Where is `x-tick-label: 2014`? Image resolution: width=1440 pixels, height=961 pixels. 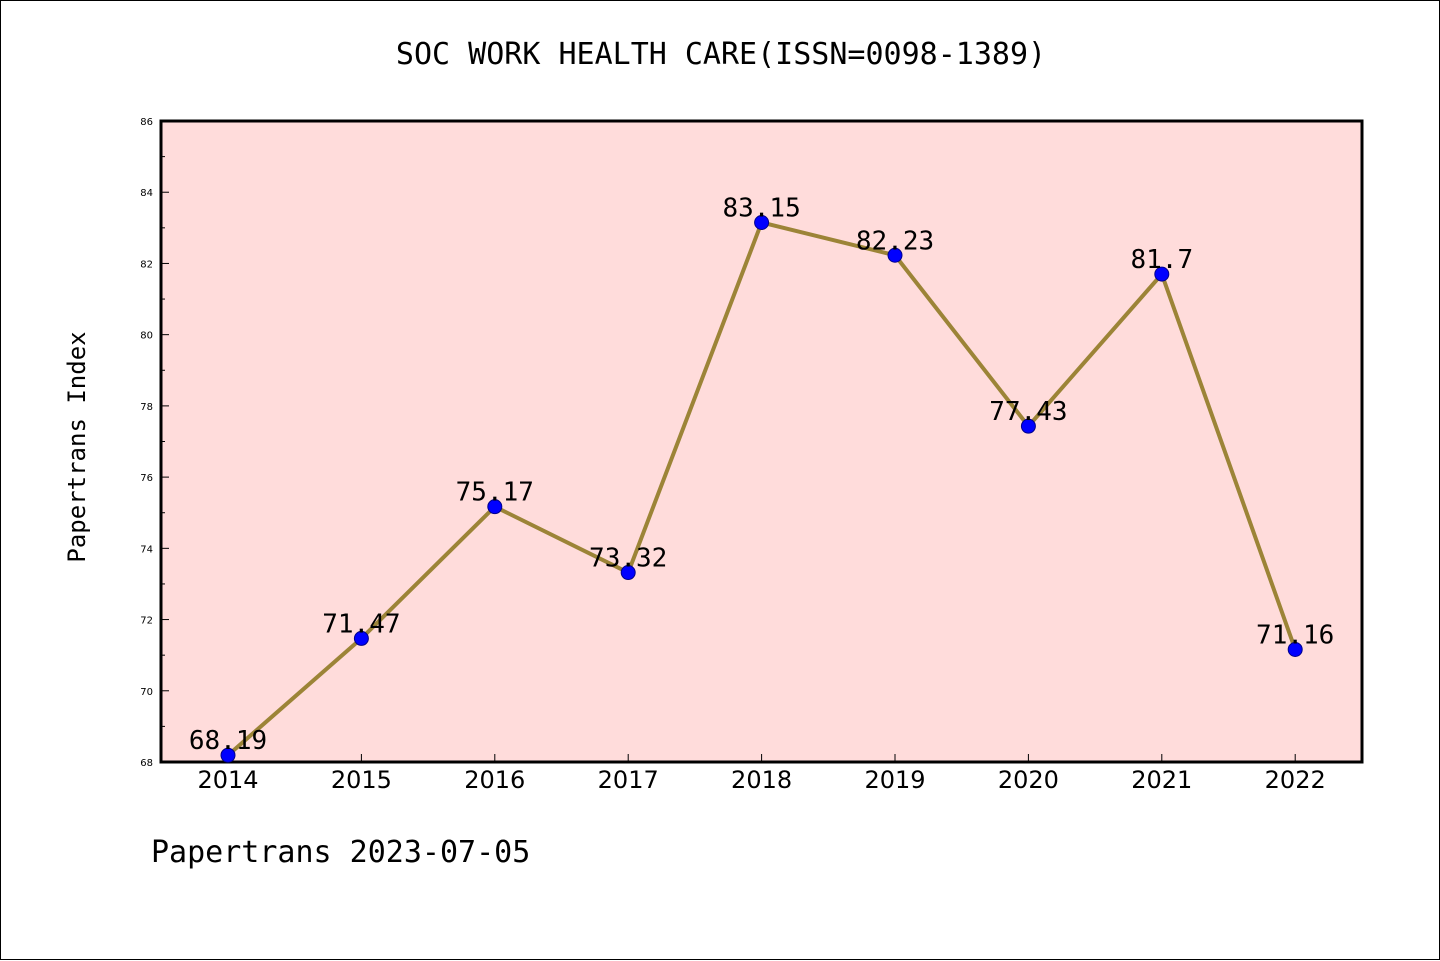 x-tick-label: 2014 is located at coordinates (227, 780).